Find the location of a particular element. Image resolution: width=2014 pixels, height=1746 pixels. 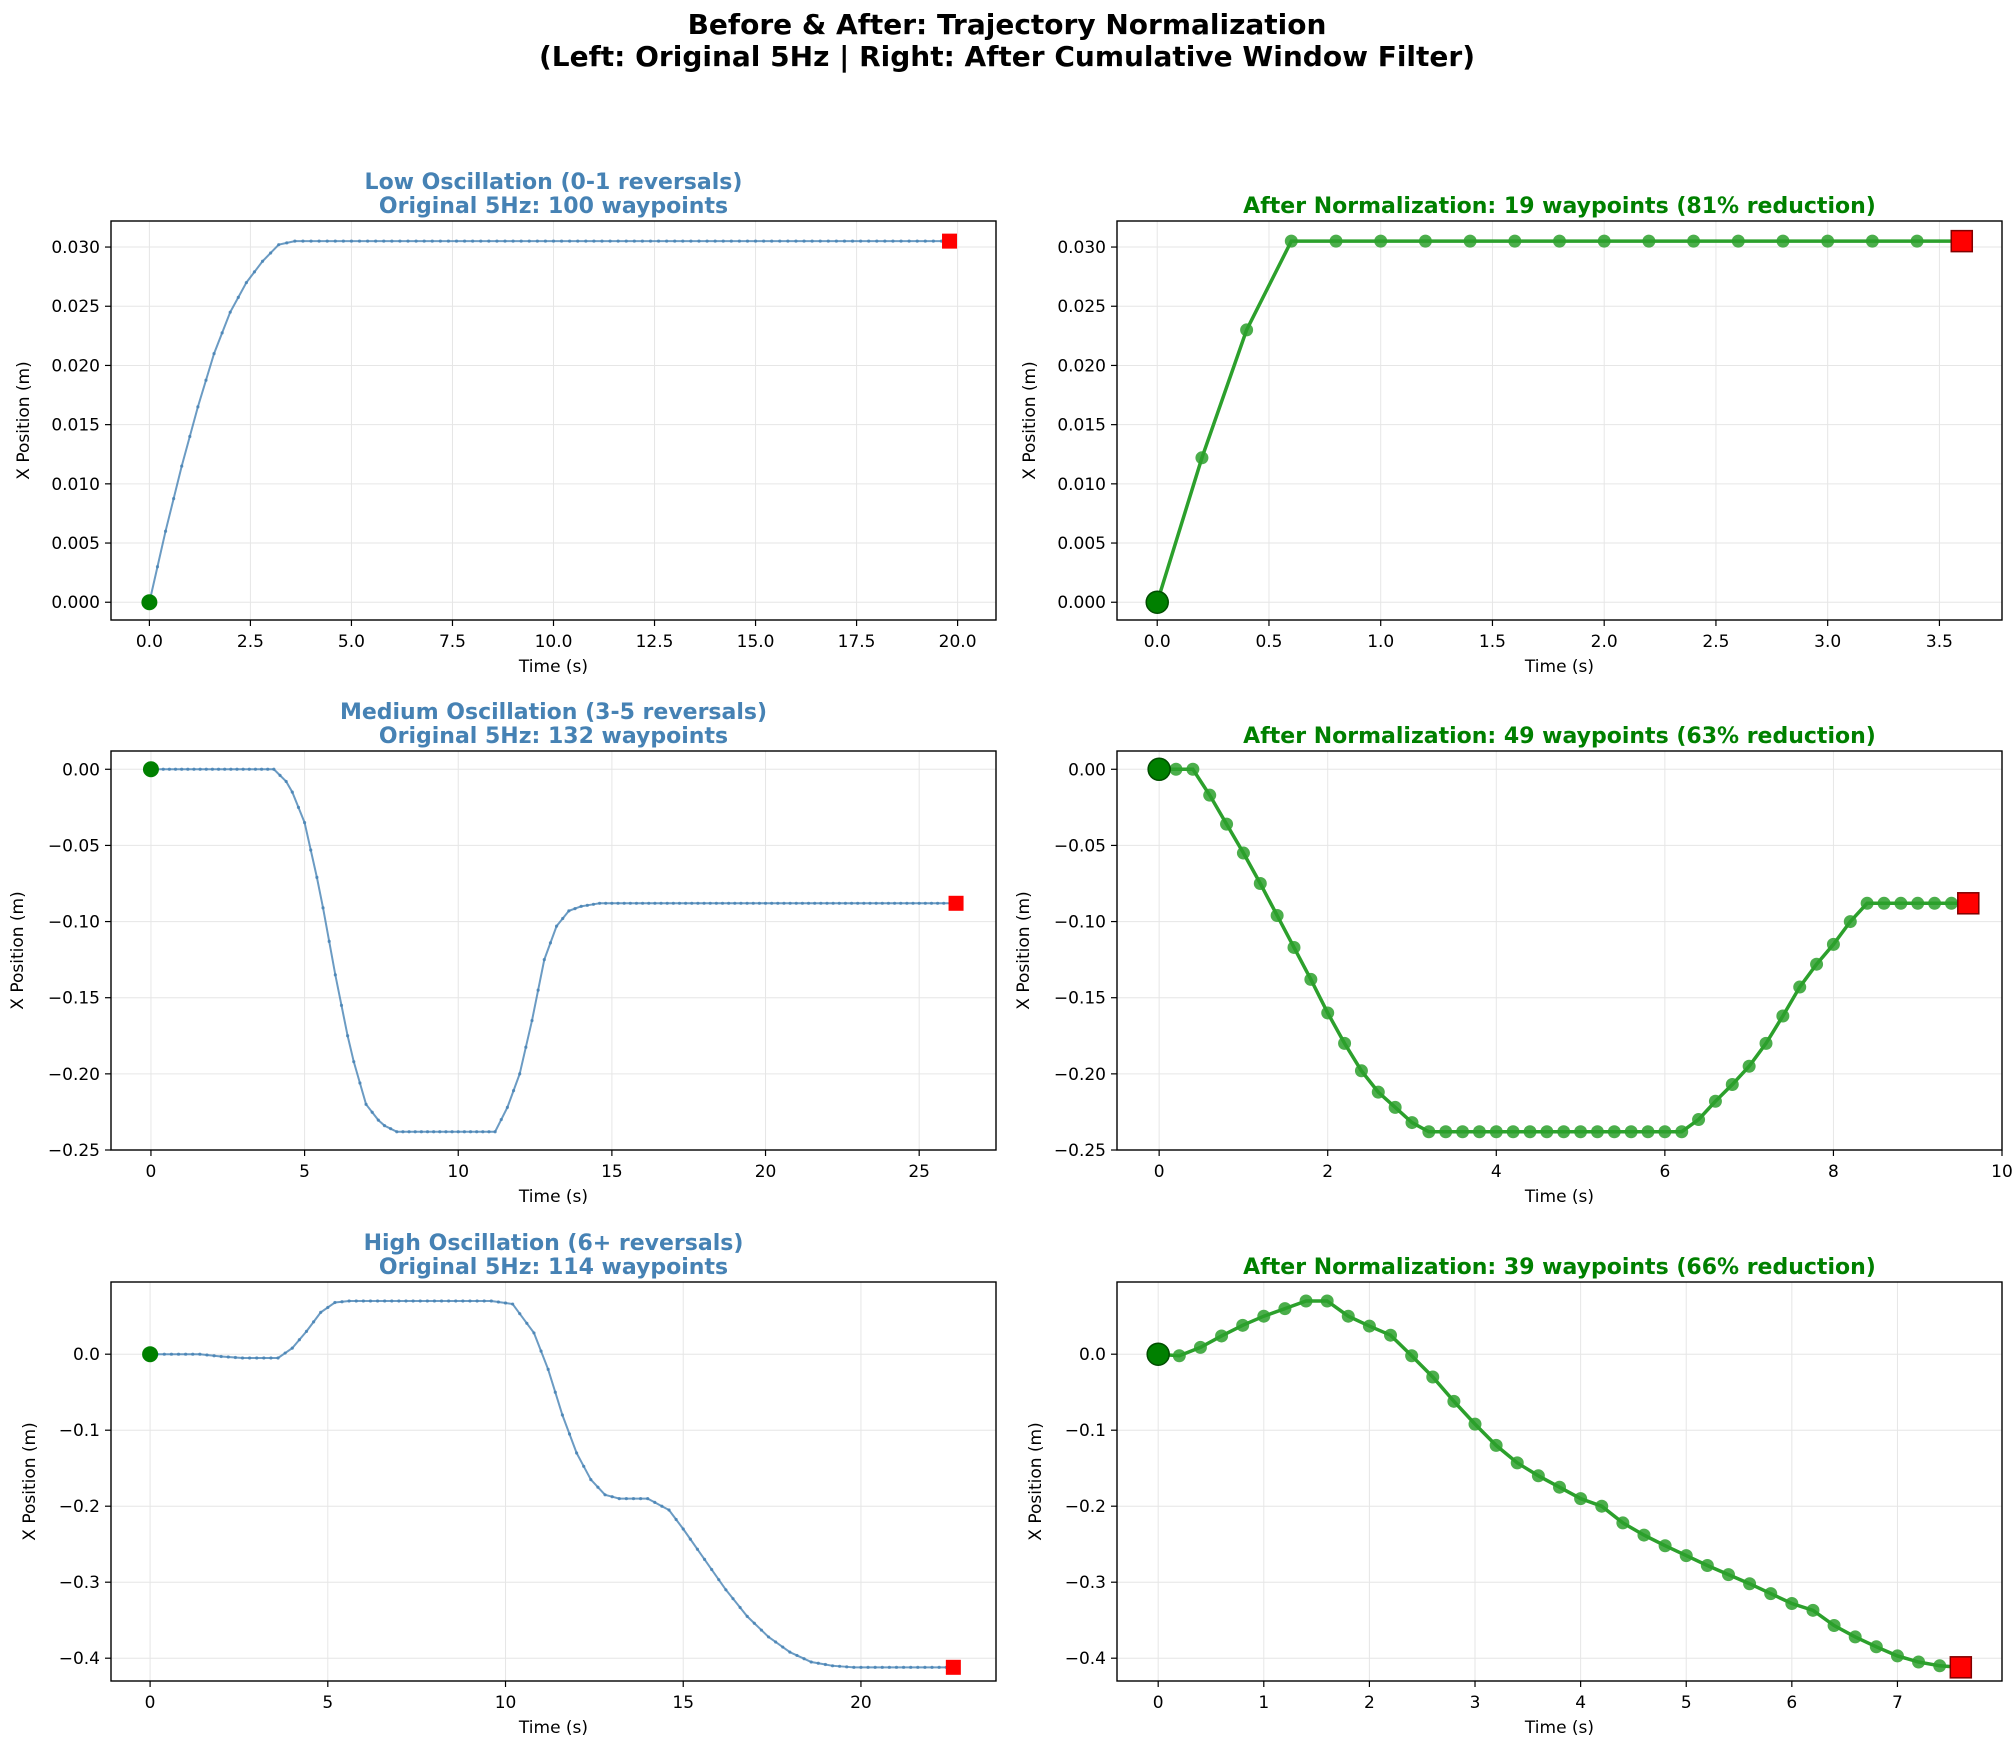

end-marker is located at coordinates (956, 903).